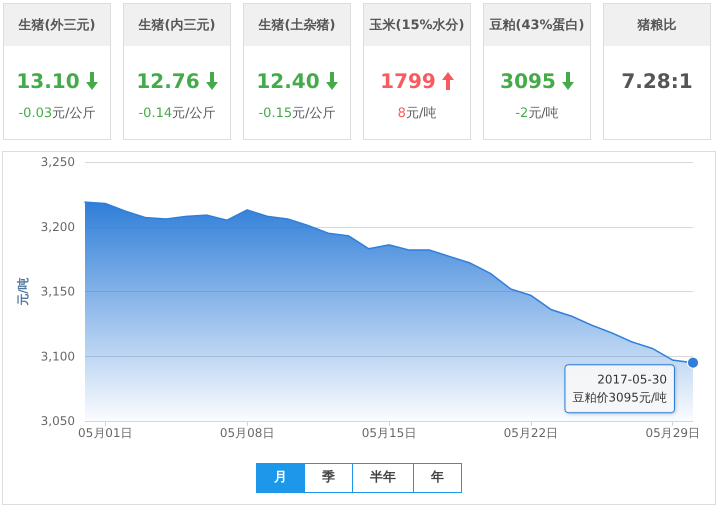 Image resolution: width=719 pixels, height=508 pixels. I want to click on y-axis-title: 元/吨, so click(23, 292).